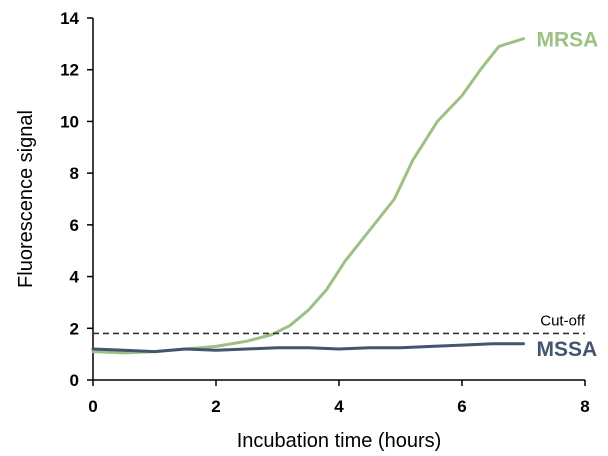 This screenshot has width=608, height=456. Describe the element at coordinates (215, 406) in the screenshot. I see `x-tick-label: 2` at that location.